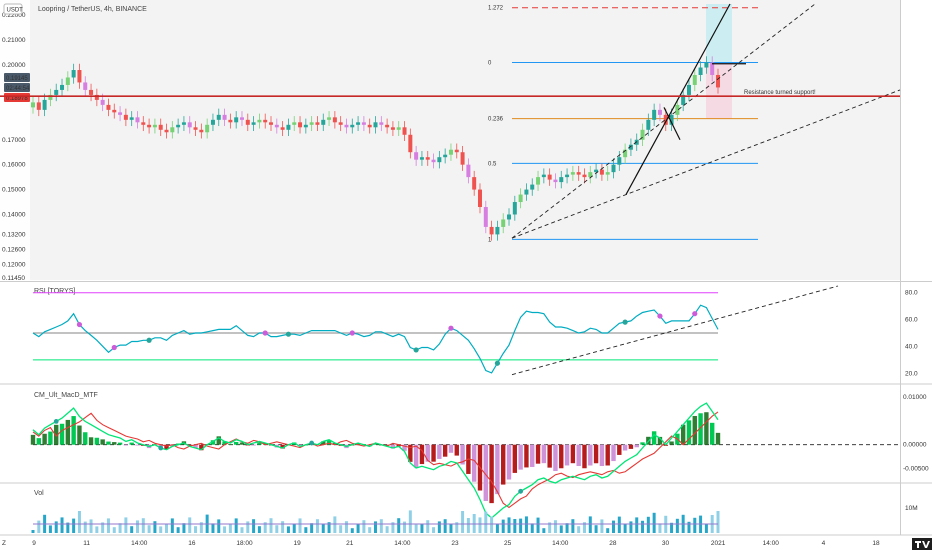 The height and width of the screenshot is (550, 932). Describe the element at coordinates (13, 278) in the screenshot. I see `price-tick-label: 0.11450` at that location.